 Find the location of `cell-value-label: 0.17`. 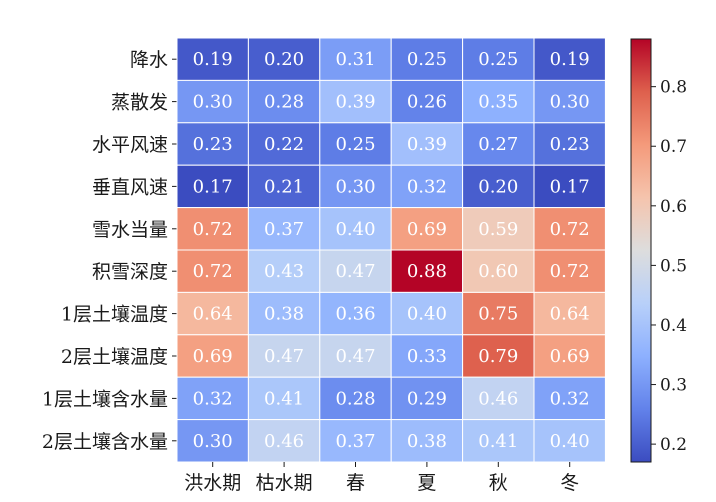

cell-value-label: 0.17 is located at coordinates (570, 186).